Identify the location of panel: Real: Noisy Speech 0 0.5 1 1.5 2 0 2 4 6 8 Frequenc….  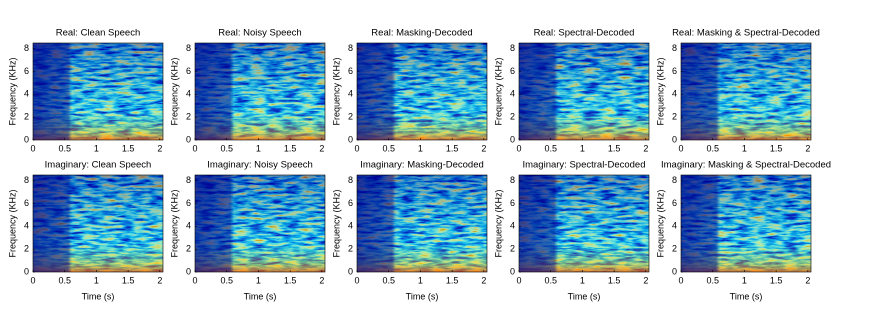
(247, 90).